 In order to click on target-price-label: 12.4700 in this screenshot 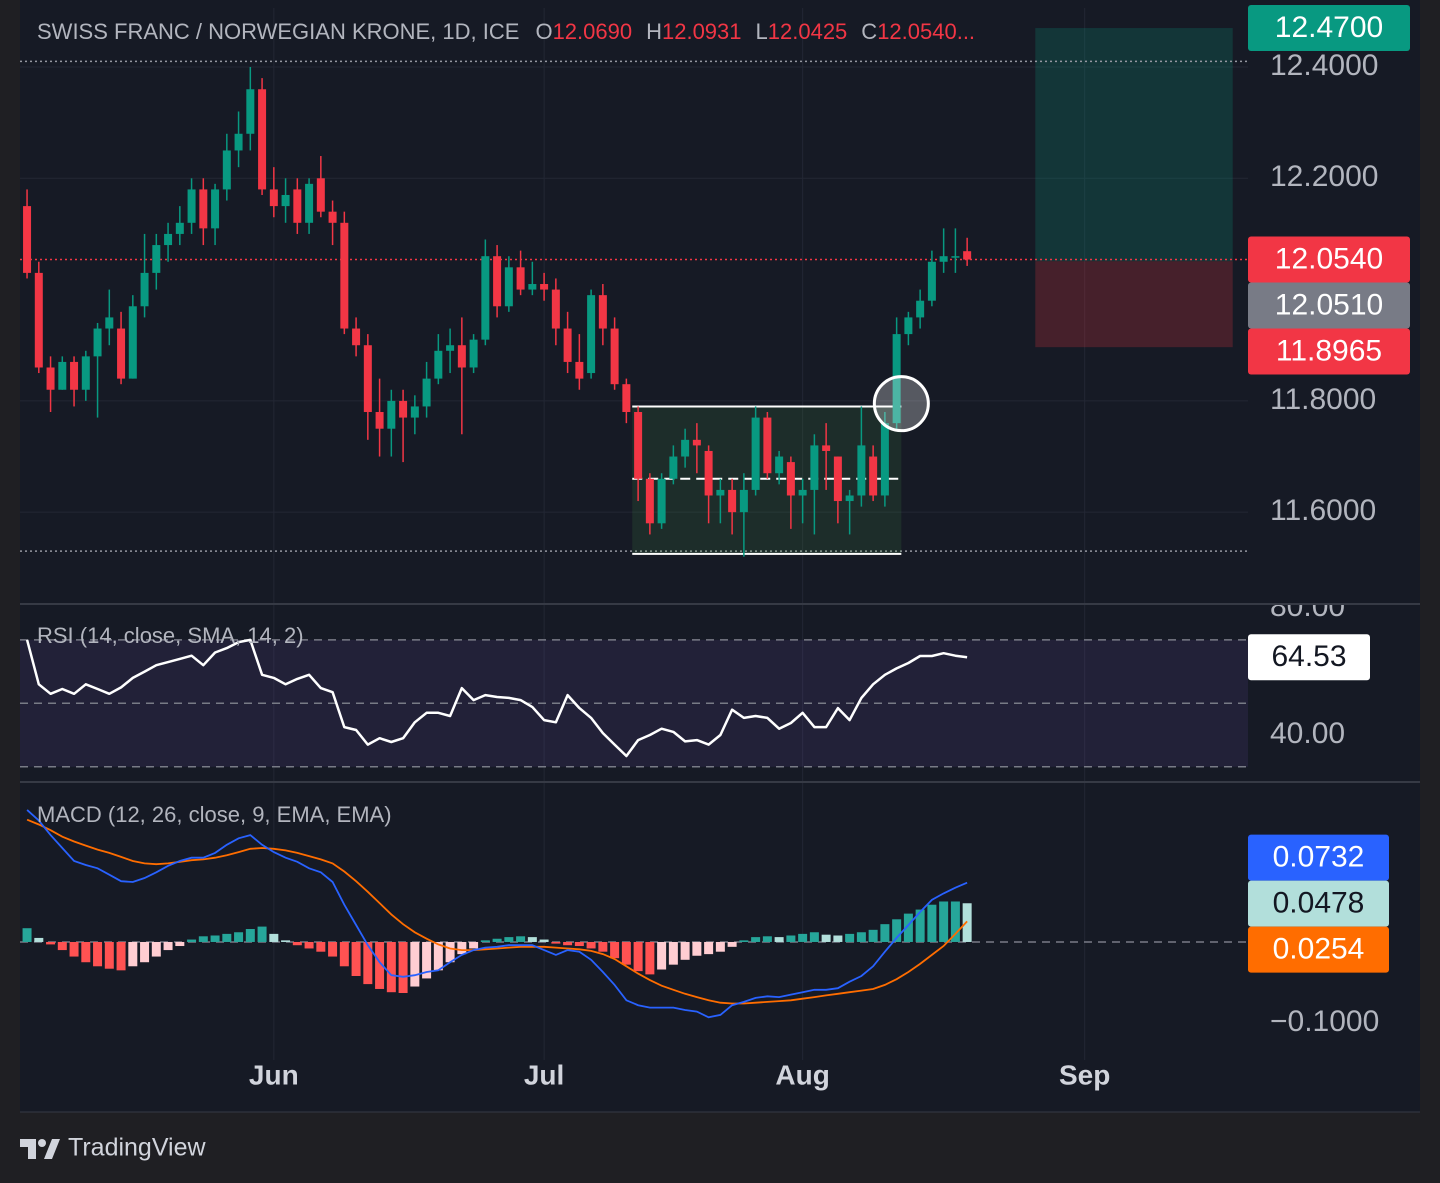, I will do `click(1329, 27)`.